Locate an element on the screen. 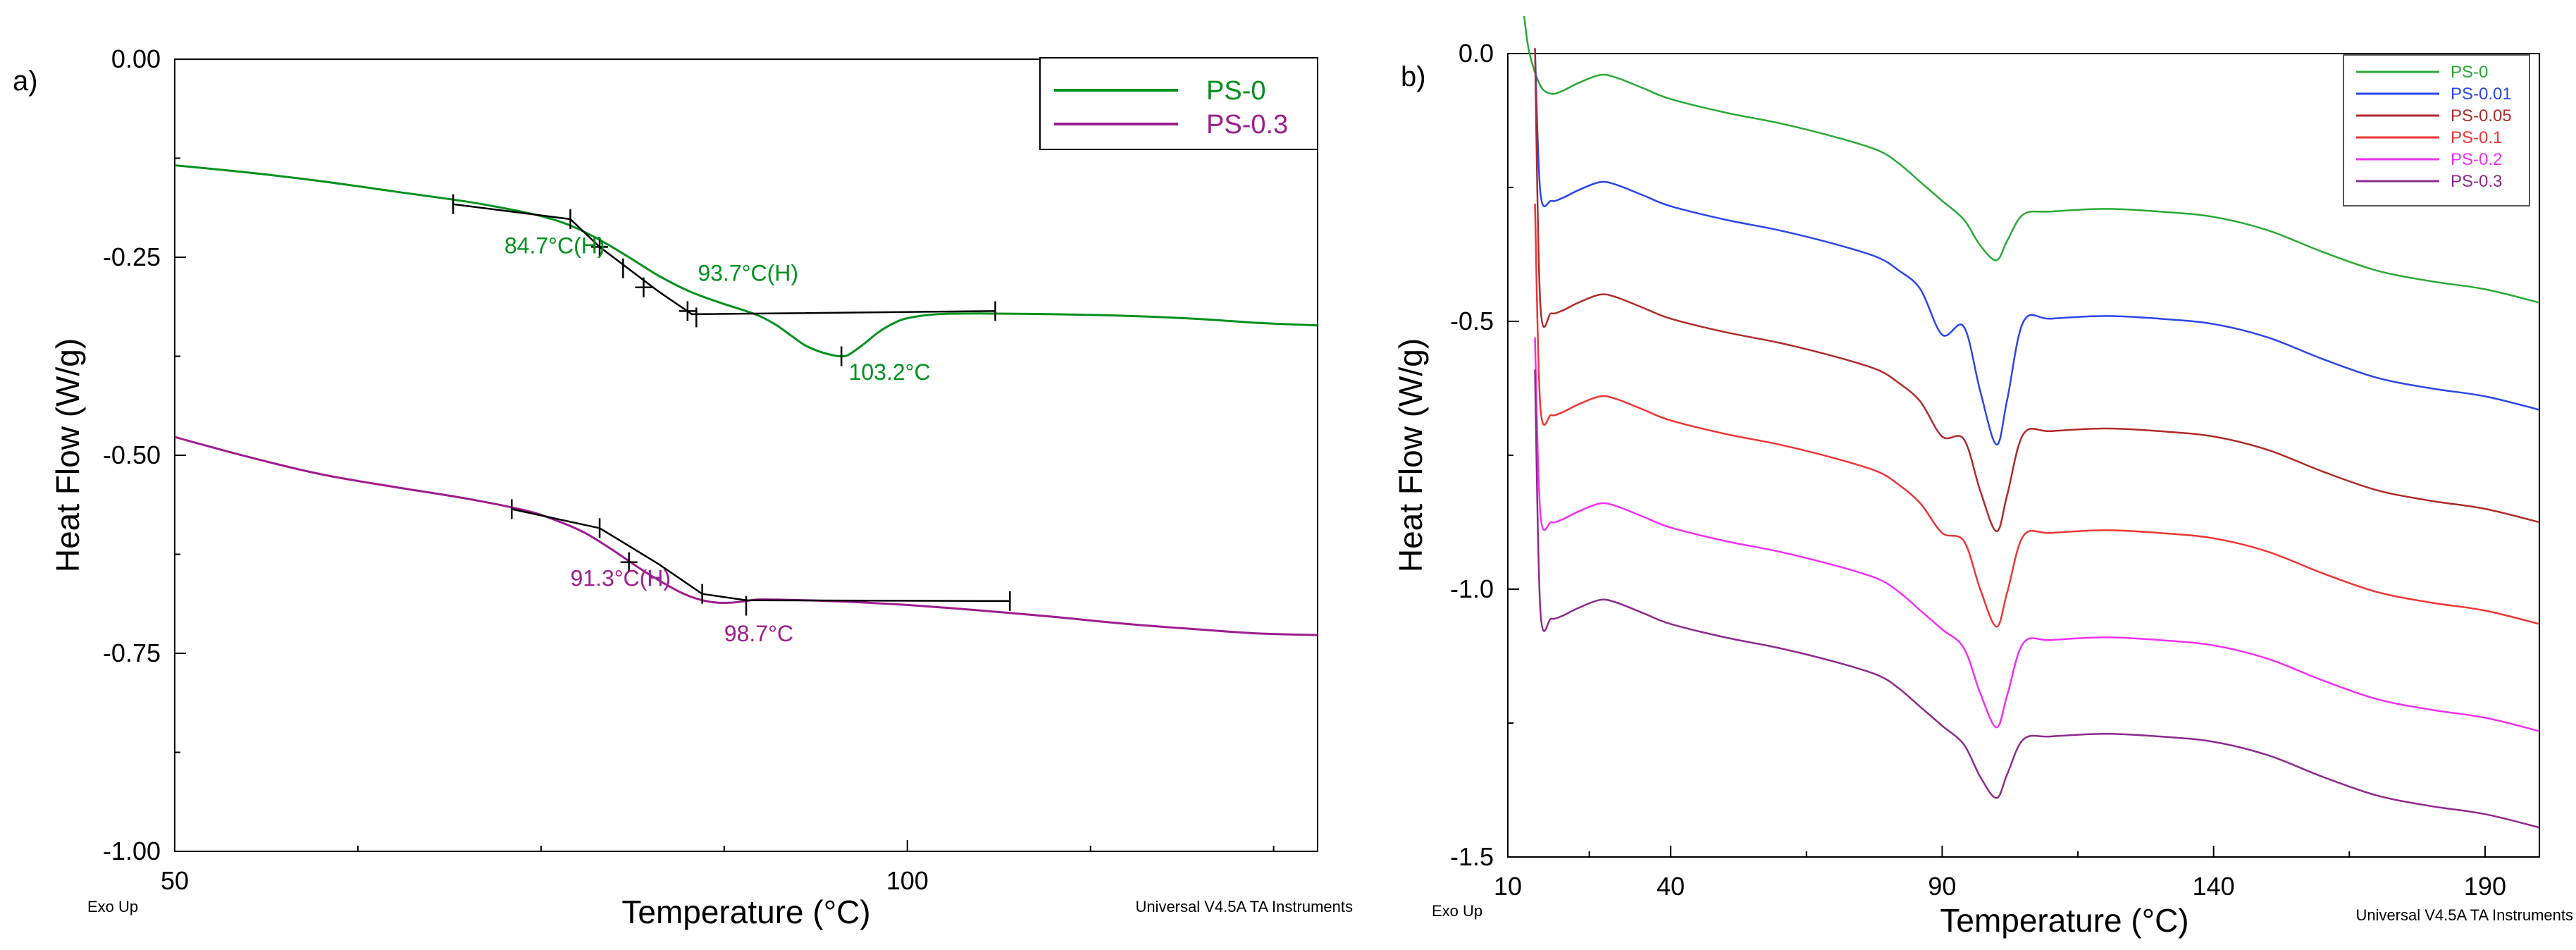 The width and height of the screenshot is (2576, 950). panel-a-instrument-note: Universal V4.5A TA Instruments is located at coordinates (1244, 906).